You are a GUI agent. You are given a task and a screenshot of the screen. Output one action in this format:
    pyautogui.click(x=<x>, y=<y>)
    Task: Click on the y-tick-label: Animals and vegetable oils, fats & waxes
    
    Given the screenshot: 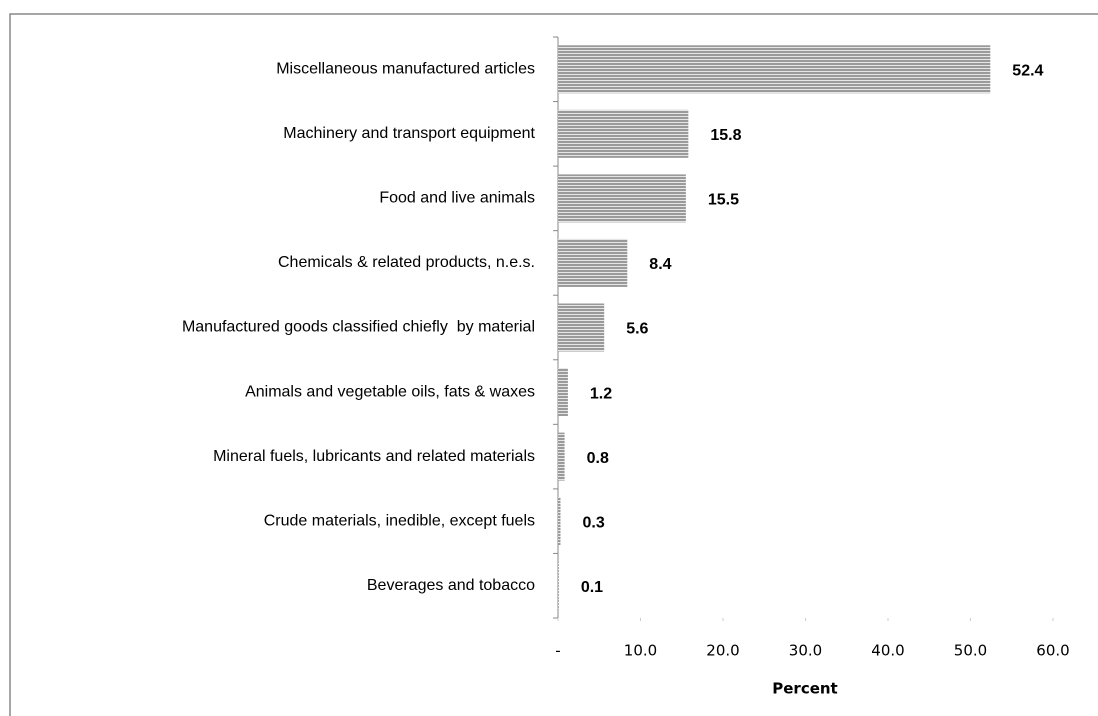 What is the action you would take?
    pyautogui.click(x=390, y=391)
    